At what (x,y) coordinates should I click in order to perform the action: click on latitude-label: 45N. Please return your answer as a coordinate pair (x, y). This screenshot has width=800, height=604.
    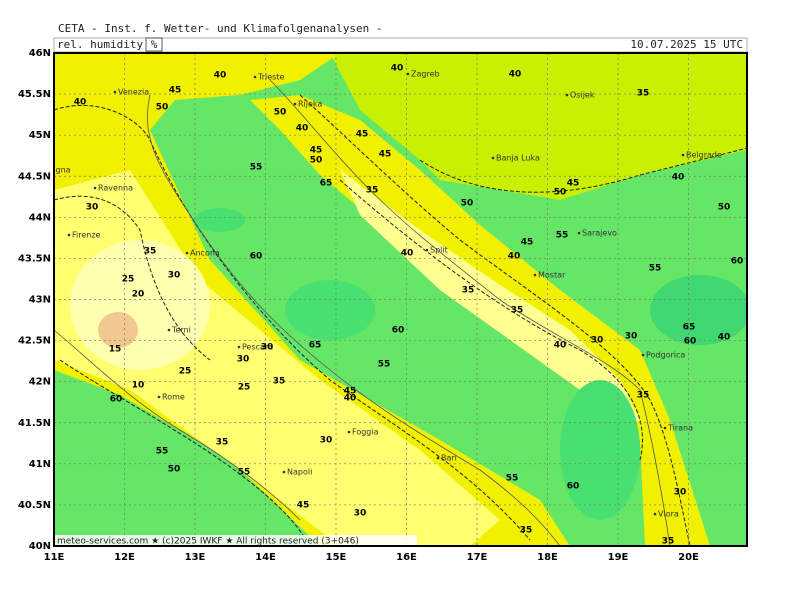
    Looking at the image, I should click on (40, 135).